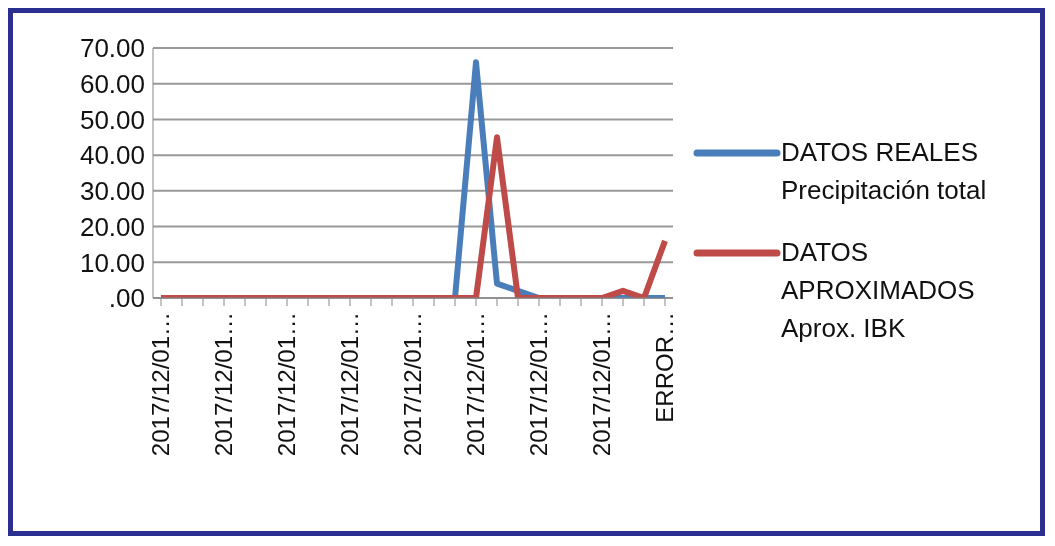 The height and width of the screenshot is (546, 1055). I want to click on y-tick-label: 30.00, so click(112, 191).